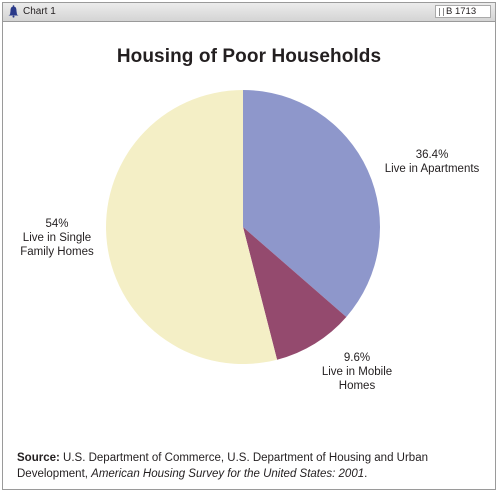 Image resolution: width=500 pixels, height=494 pixels. Describe the element at coordinates (357, 358) in the screenshot. I see `slice-value-label: 9.6%` at that location.